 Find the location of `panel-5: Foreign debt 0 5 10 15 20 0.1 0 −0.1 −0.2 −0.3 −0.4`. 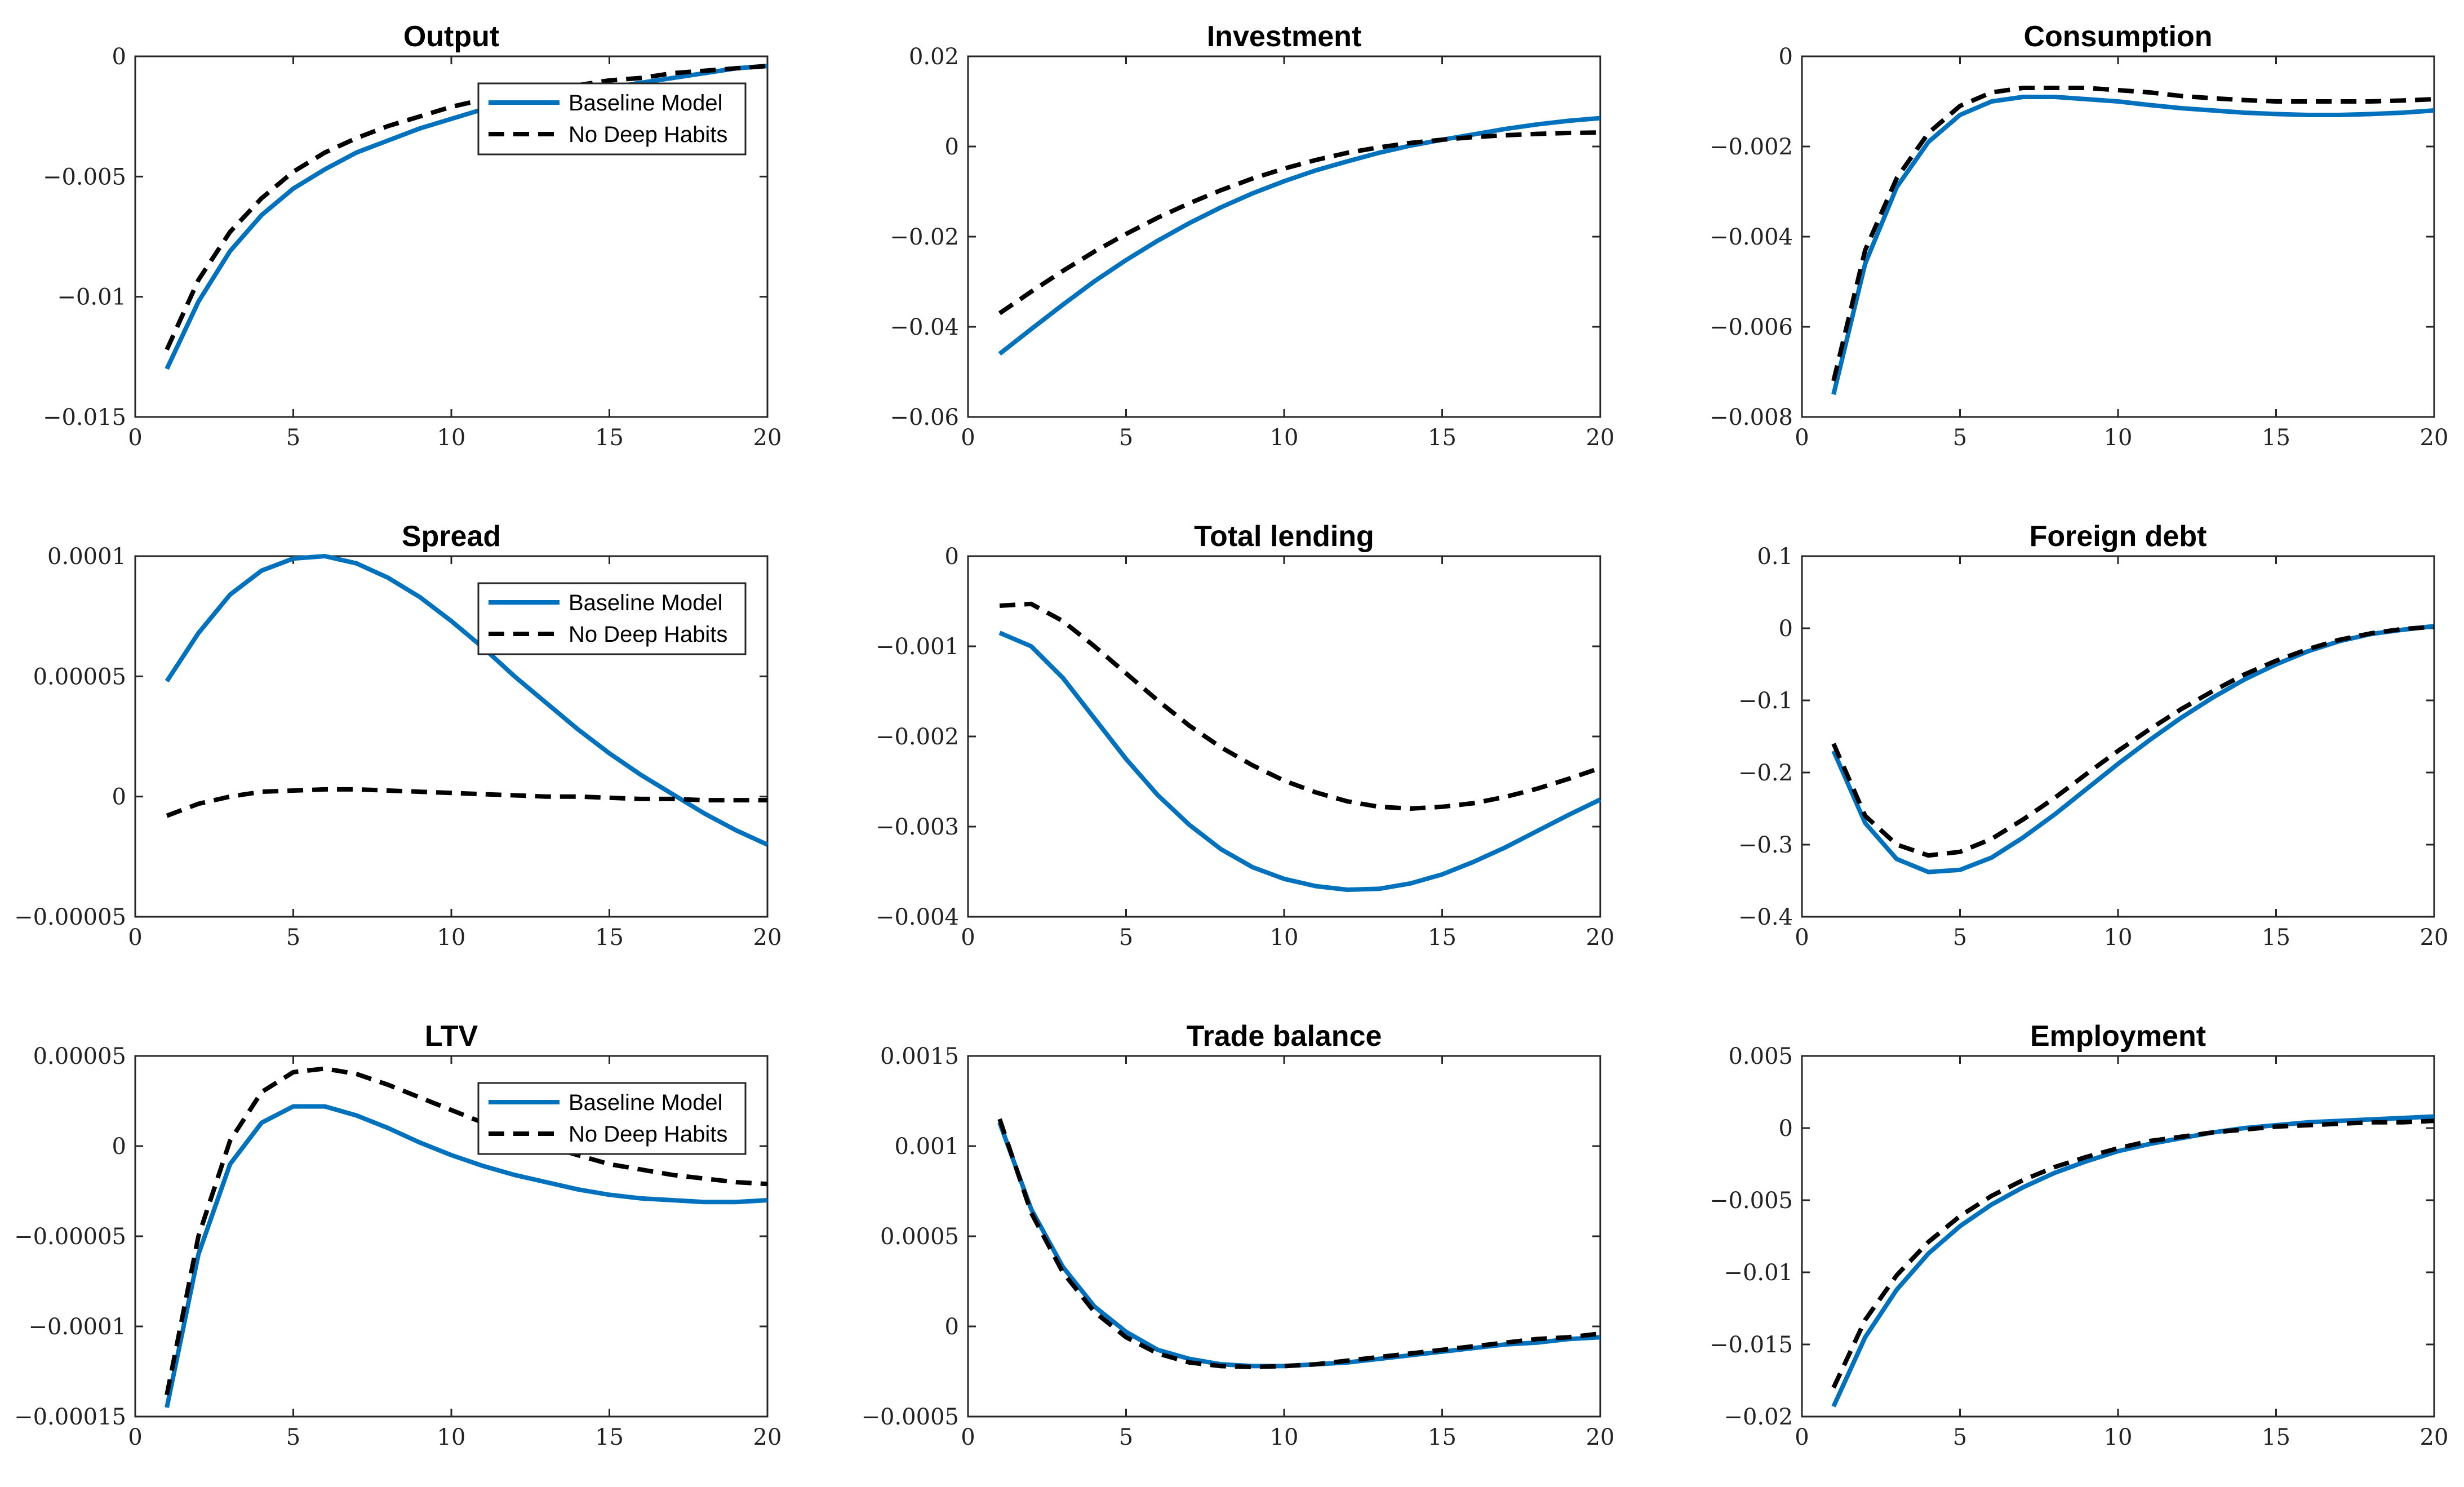

panel-5: Foreign debt 0 5 10 15 20 0.1 0 −0.1 −0.2 −0.3 −0.4 is located at coordinates (2093, 735).